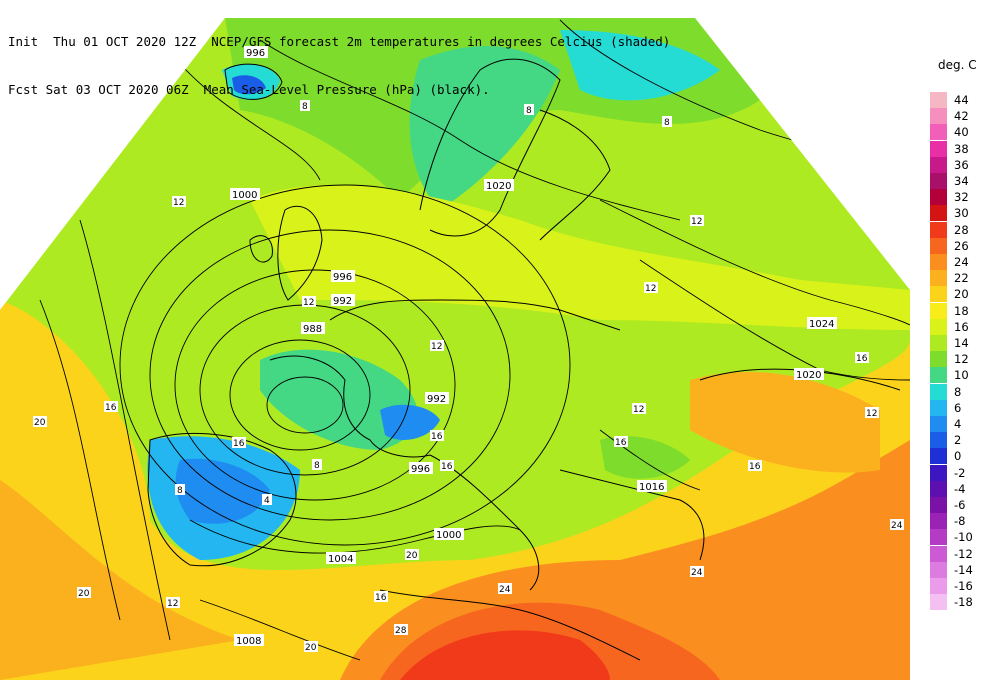  I want to click on legend-tick-label: 2, so click(958, 440).